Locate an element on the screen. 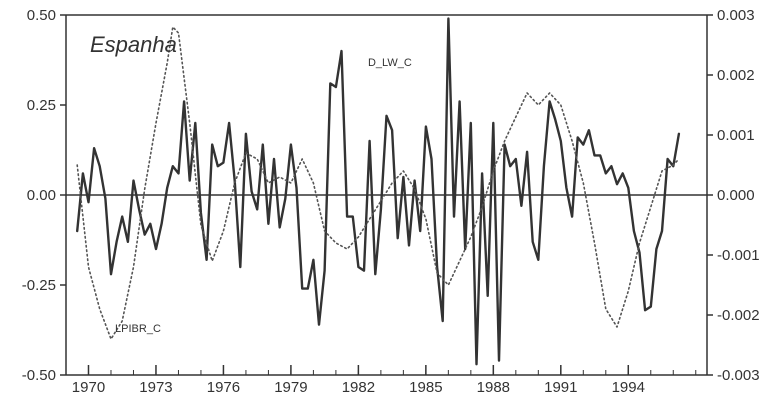  x-tick-label: 1970 is located at coordinates (88, 387).